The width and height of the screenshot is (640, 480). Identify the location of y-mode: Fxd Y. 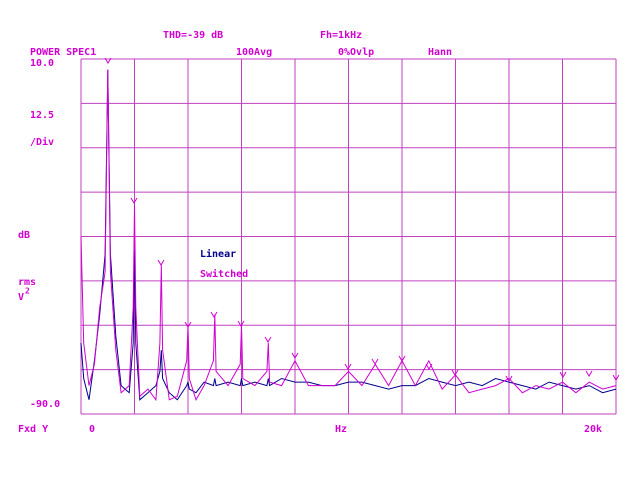
(33, 429).